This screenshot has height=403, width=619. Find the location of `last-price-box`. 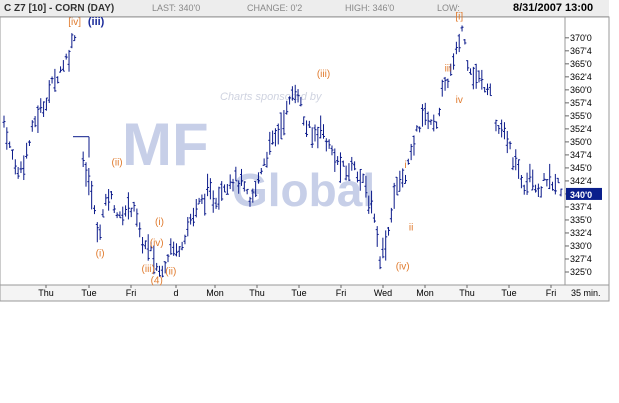

last-price-box is located at coordinates (584, 193).